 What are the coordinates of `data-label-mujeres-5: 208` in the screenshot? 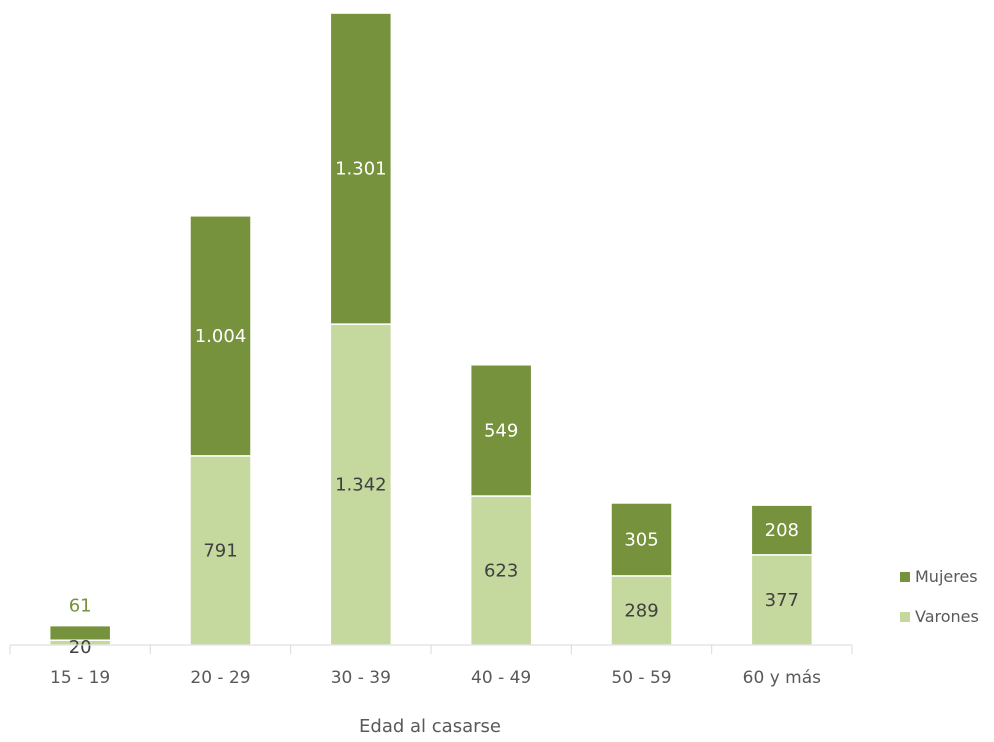 It's located at (782, 530).